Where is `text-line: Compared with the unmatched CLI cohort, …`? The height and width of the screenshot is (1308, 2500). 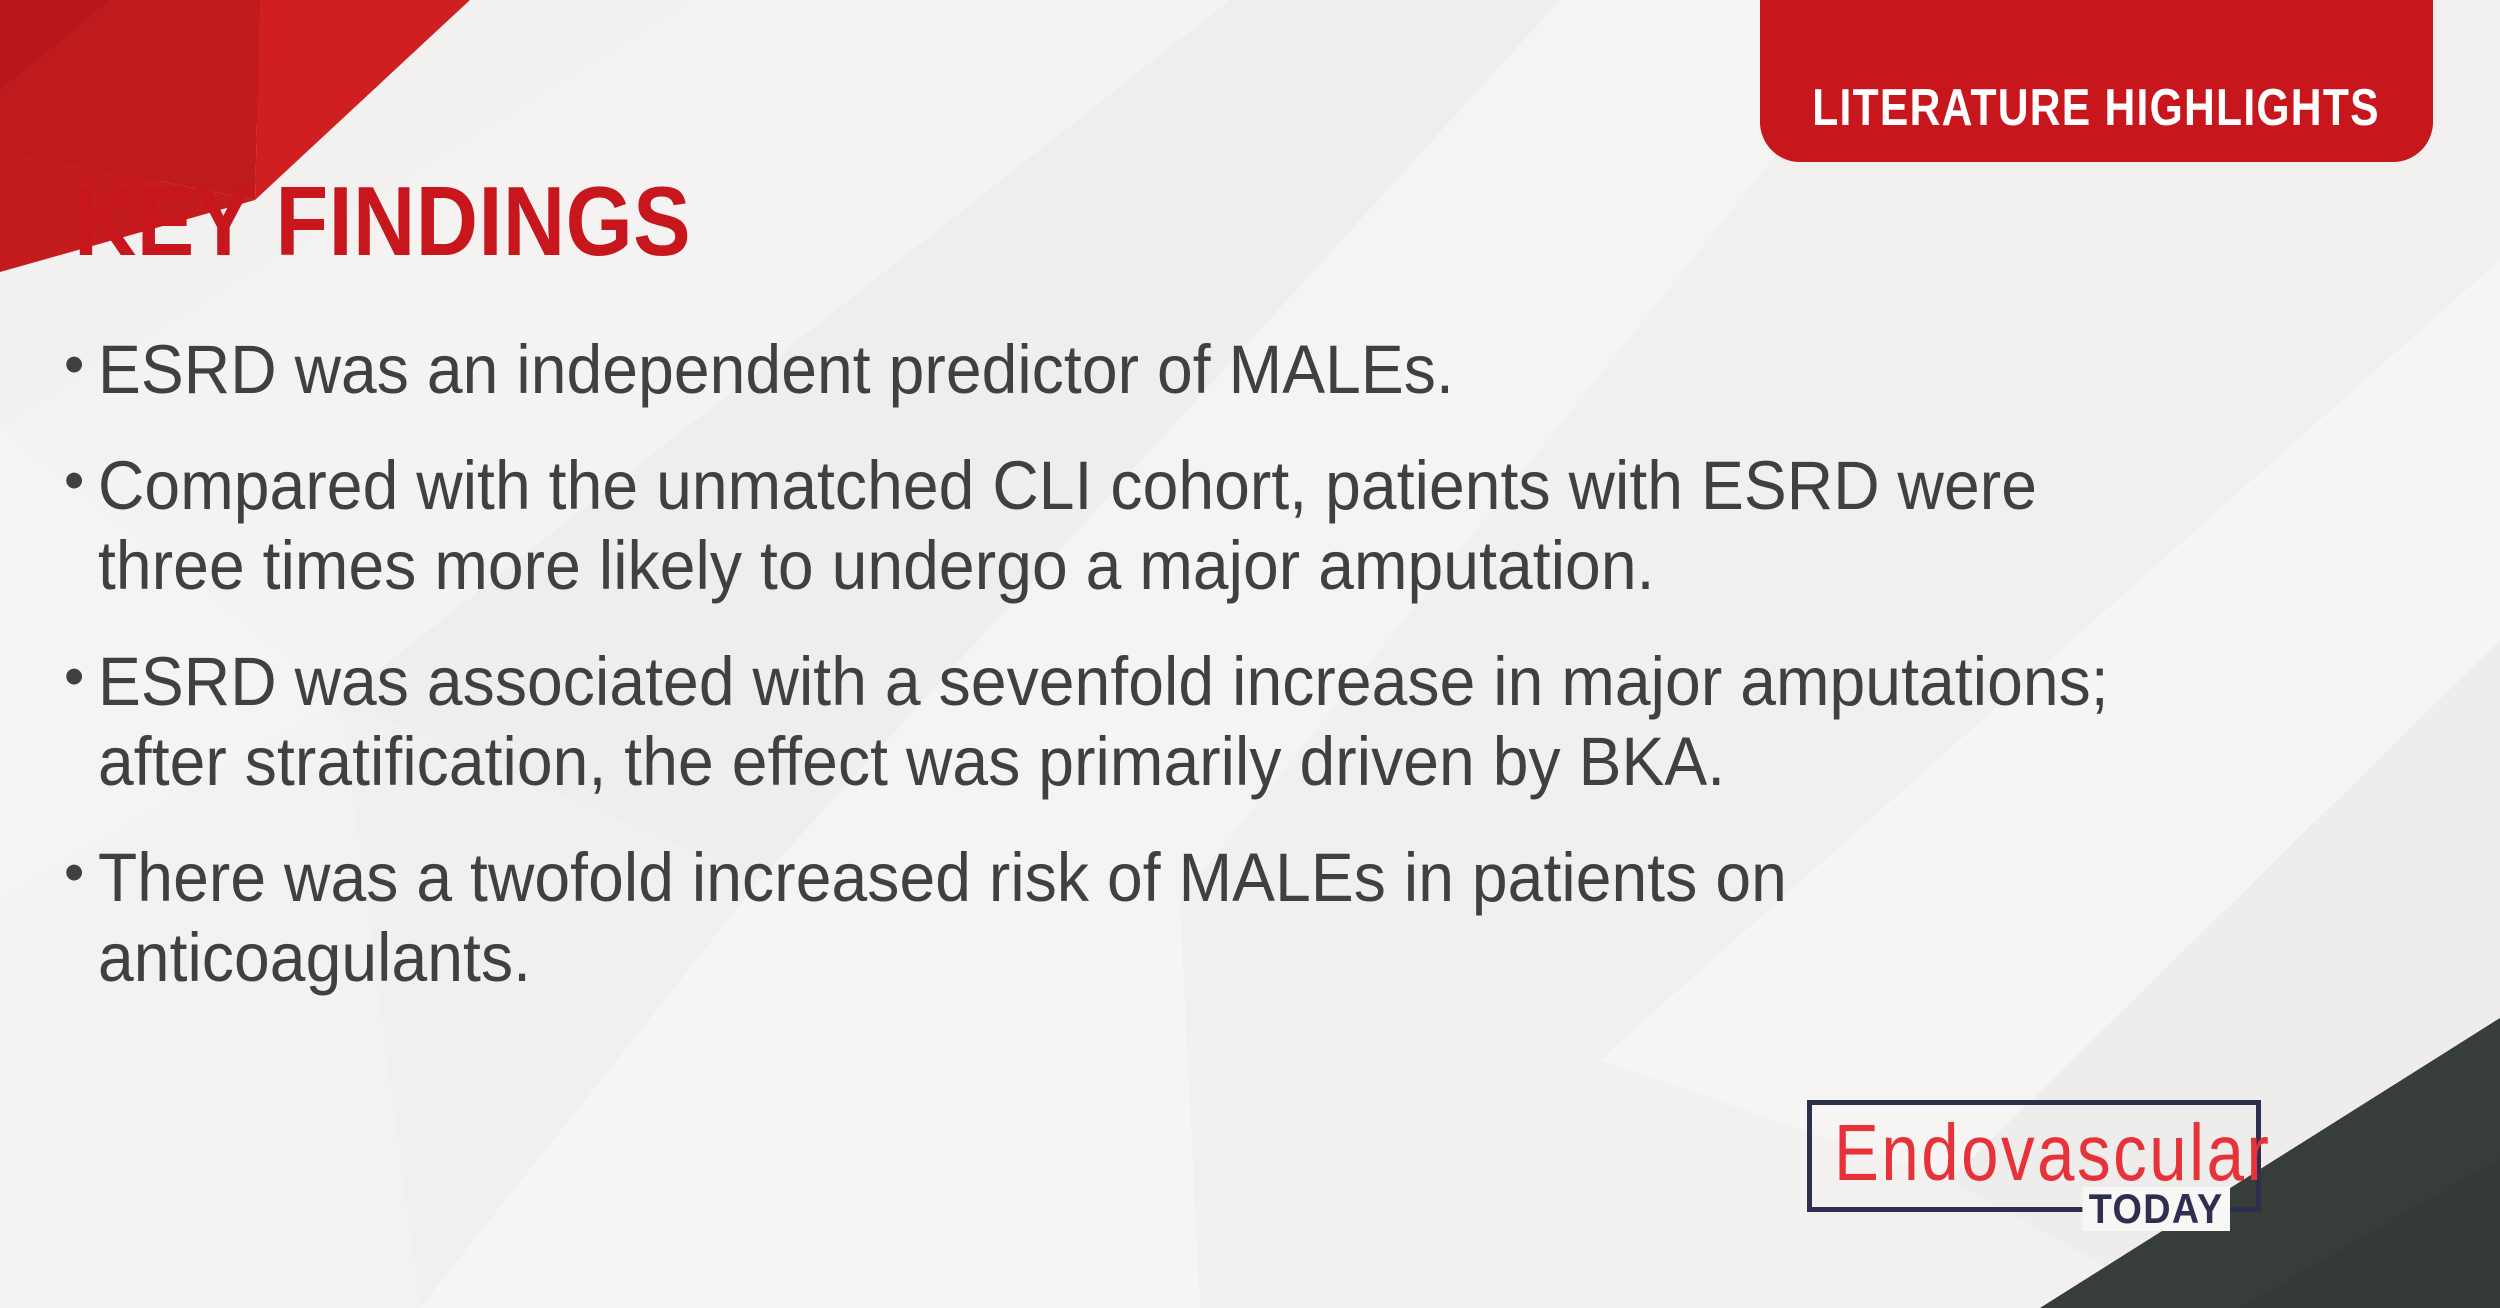
text-line: Compared with the unmatched CLI cohort, … is located at coordinates (1068, 486).